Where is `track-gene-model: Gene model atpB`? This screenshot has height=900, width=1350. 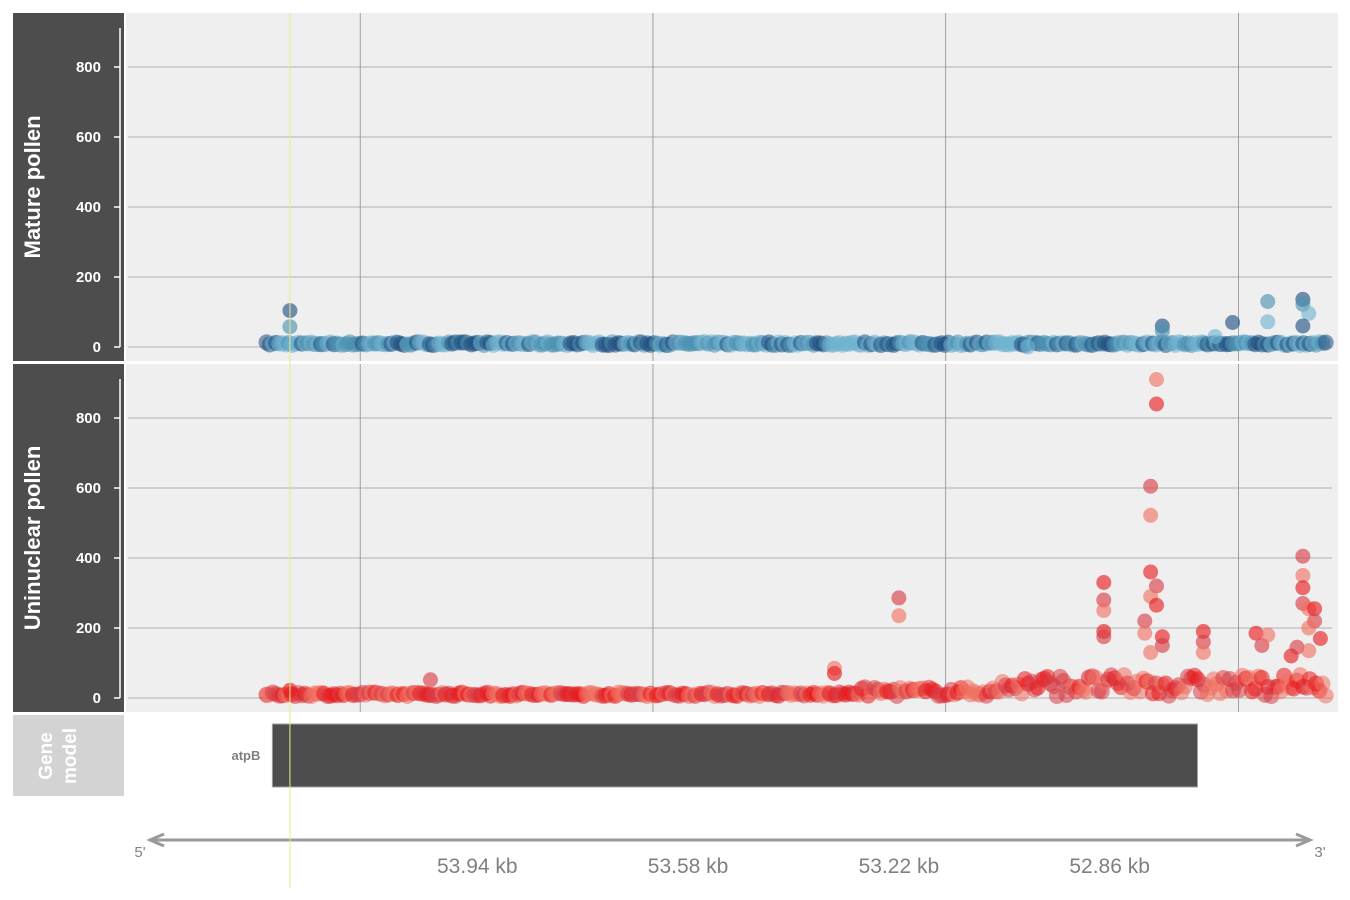 track-gene-model: Gene model atpB is located at coordinates (605, 755).